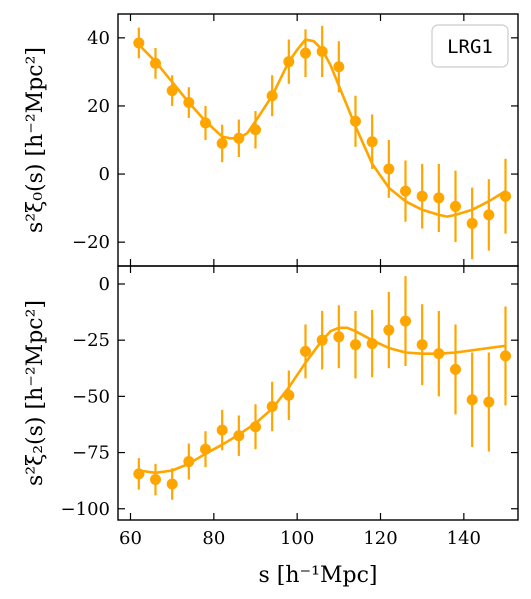  What do you see at coordinates (91, 453) in the screenshot?
I see `y-tick-label: −75` at bounding box center [91, 453].